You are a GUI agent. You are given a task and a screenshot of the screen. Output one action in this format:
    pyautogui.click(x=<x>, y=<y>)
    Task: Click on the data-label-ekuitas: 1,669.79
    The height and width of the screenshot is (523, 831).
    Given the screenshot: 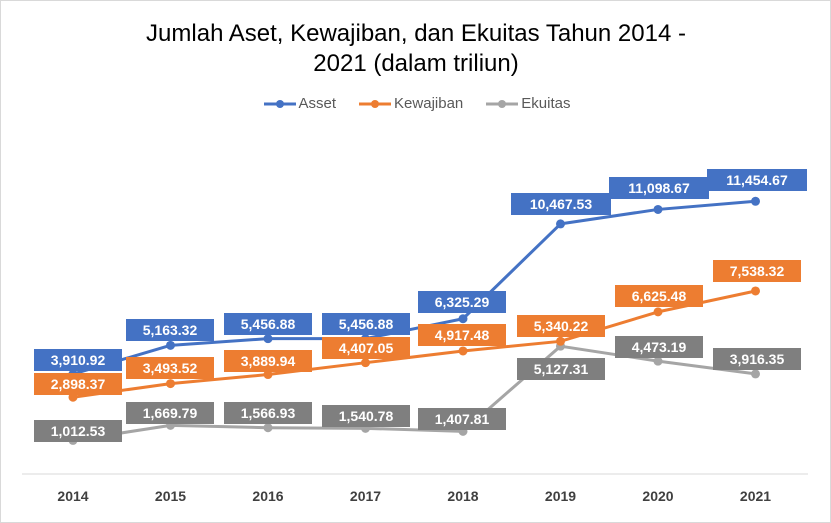 What is the action you would take?
    pyautogui.click(x=170, y=413)
    